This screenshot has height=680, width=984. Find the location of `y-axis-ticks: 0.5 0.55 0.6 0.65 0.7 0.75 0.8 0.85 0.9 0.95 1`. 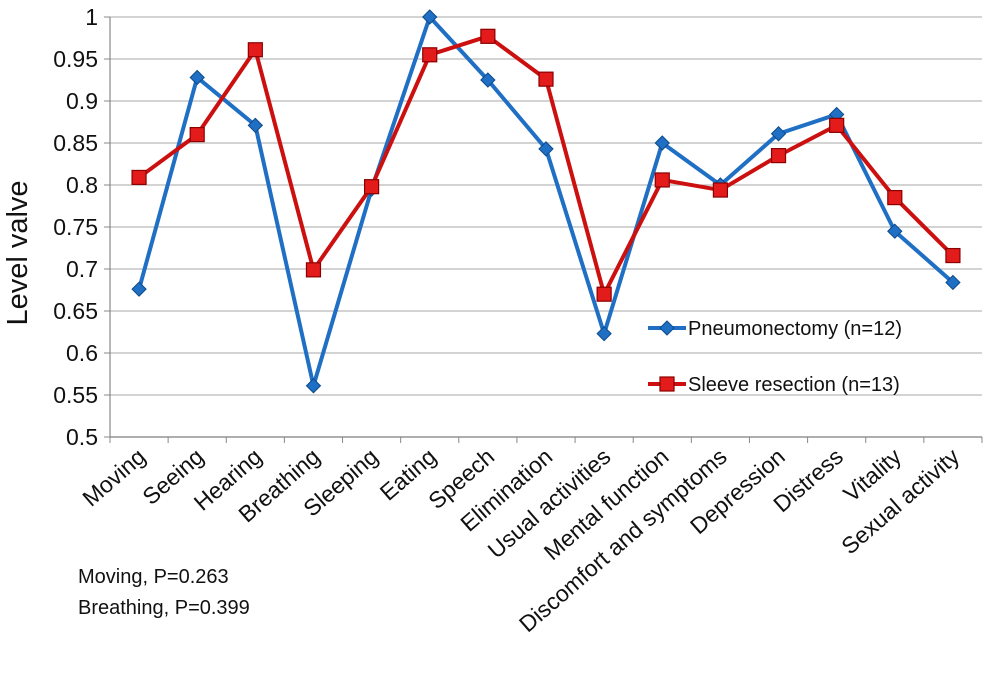

y-axis-ticks: 0.5 0.55 0.6 0.65 0.7 0.75 0.8 0.85 0.9 0.95 1 is located at coordinates (75, 227).